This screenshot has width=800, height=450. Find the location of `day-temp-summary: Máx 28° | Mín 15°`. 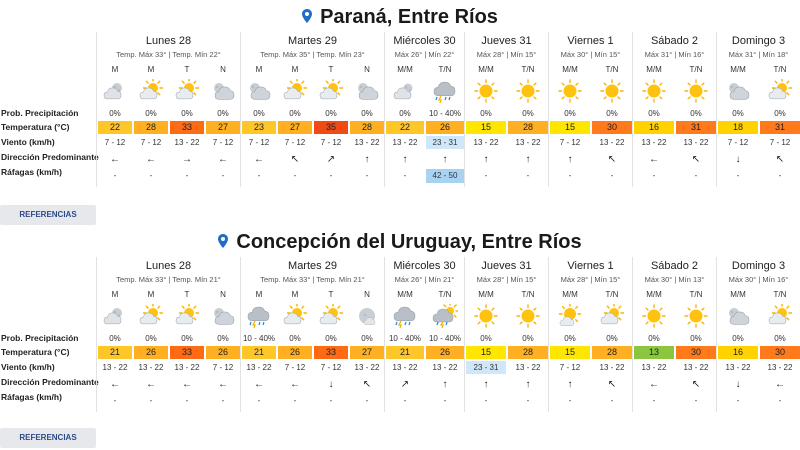

day-temp-summary: Máx 28° | Mín 15° is located at coordinates (590, 279).